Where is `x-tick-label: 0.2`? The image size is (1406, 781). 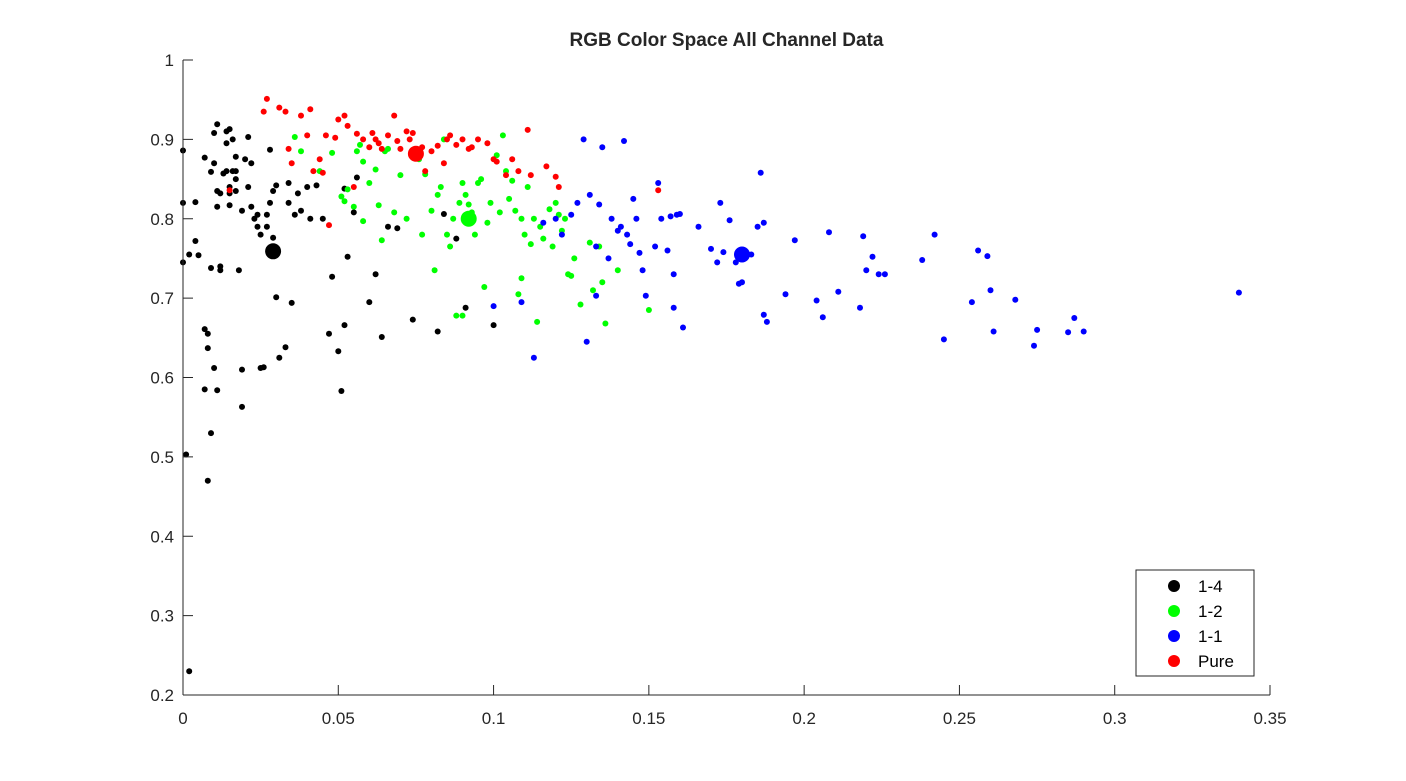 x-tick-label: 0.2 is located at coordinates (804, 718).